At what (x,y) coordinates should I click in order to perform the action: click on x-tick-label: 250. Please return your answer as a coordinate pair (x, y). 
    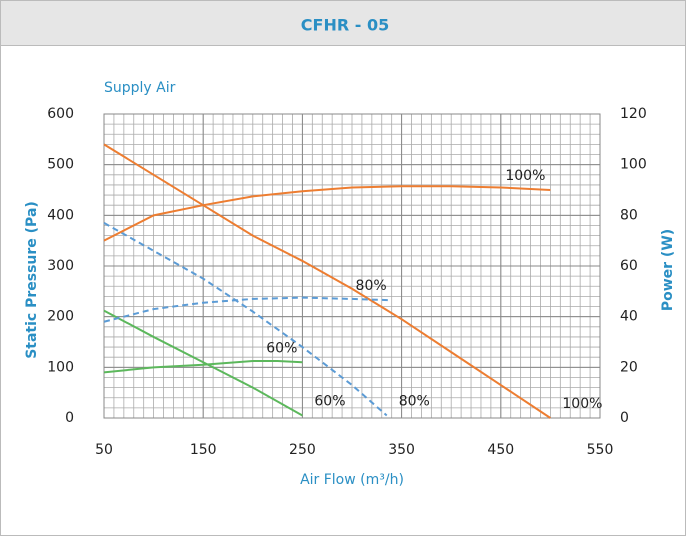
    Looking at the image, I should click on (302, 450).